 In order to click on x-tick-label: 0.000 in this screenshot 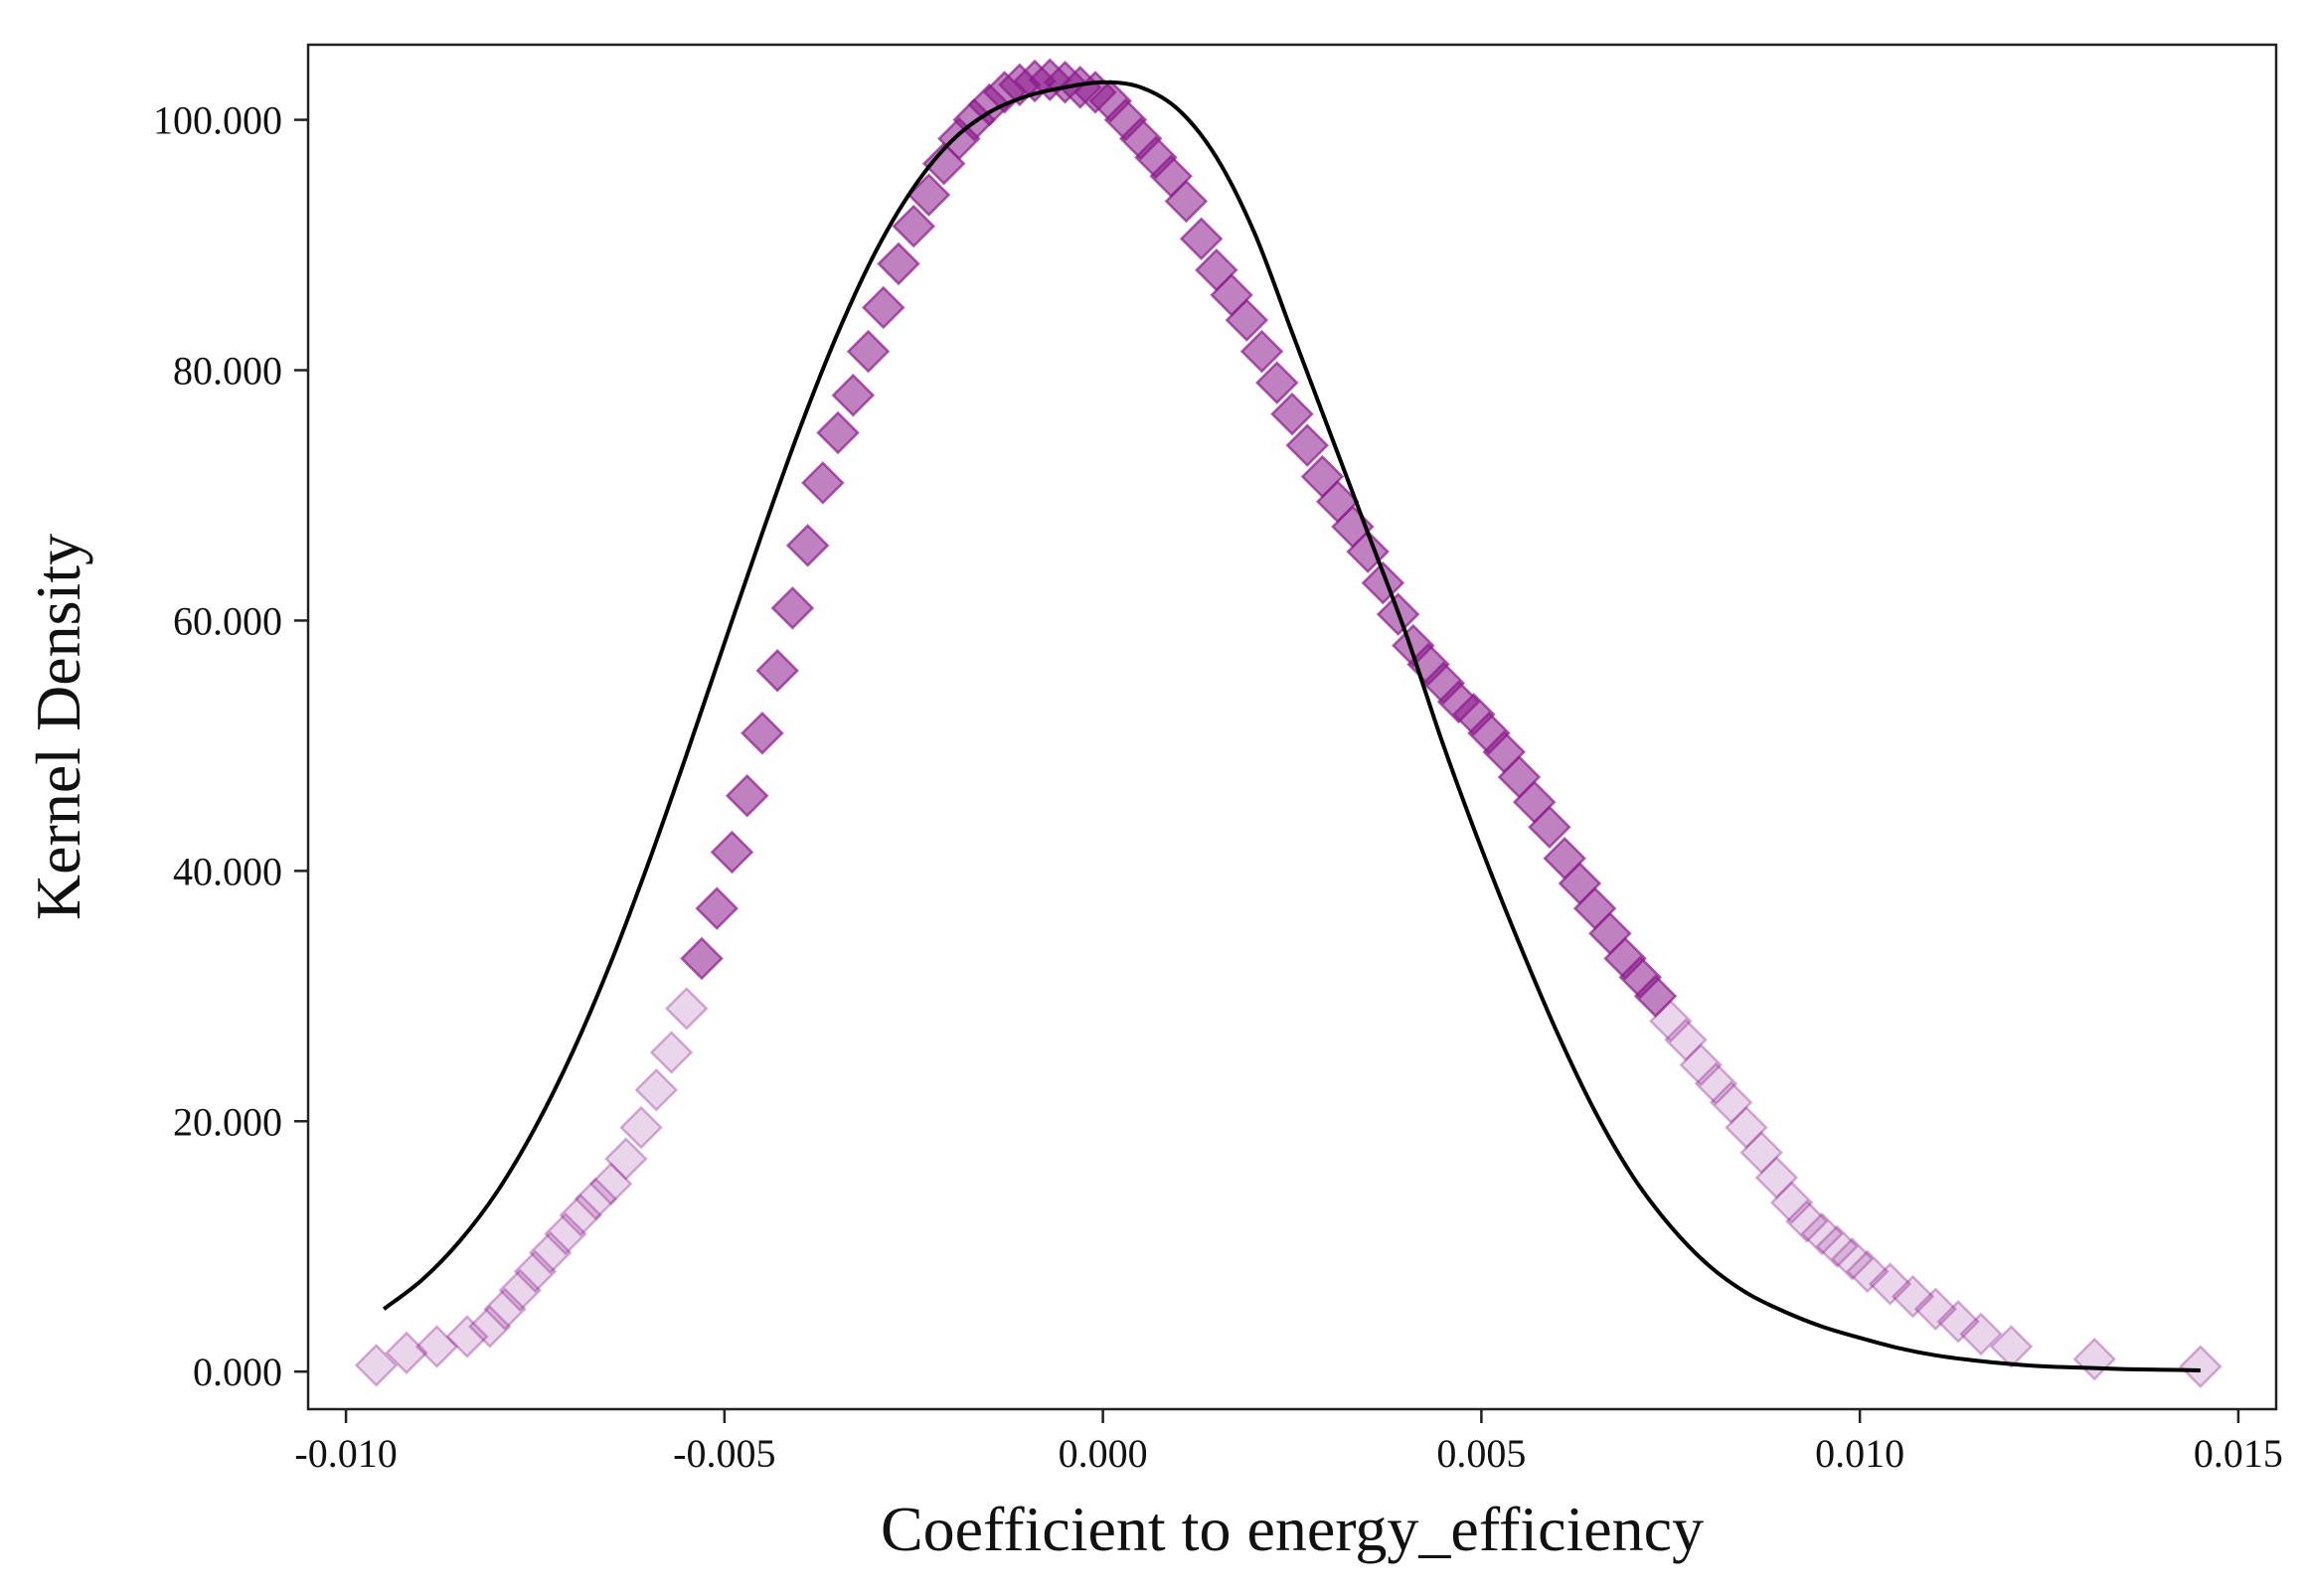, I will do `click(1103, 1453)`.